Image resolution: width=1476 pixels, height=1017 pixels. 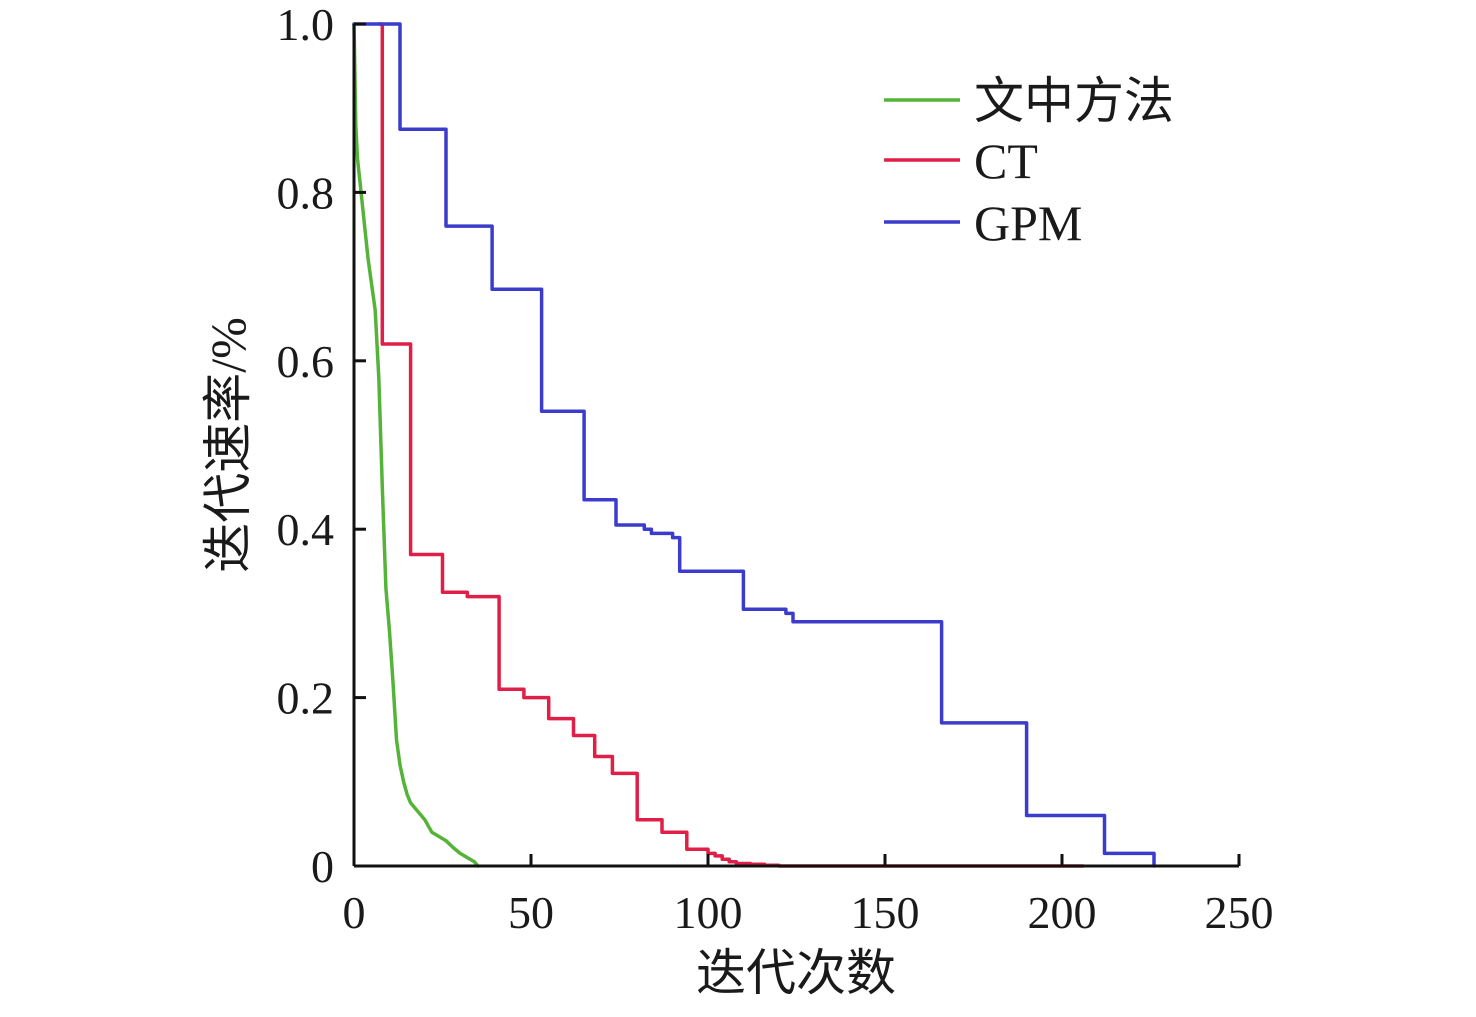 What do you see at coordinates (708, 912) in the screenshot?
I see `x-tick-label: 100` at bounding box center [708, 912].